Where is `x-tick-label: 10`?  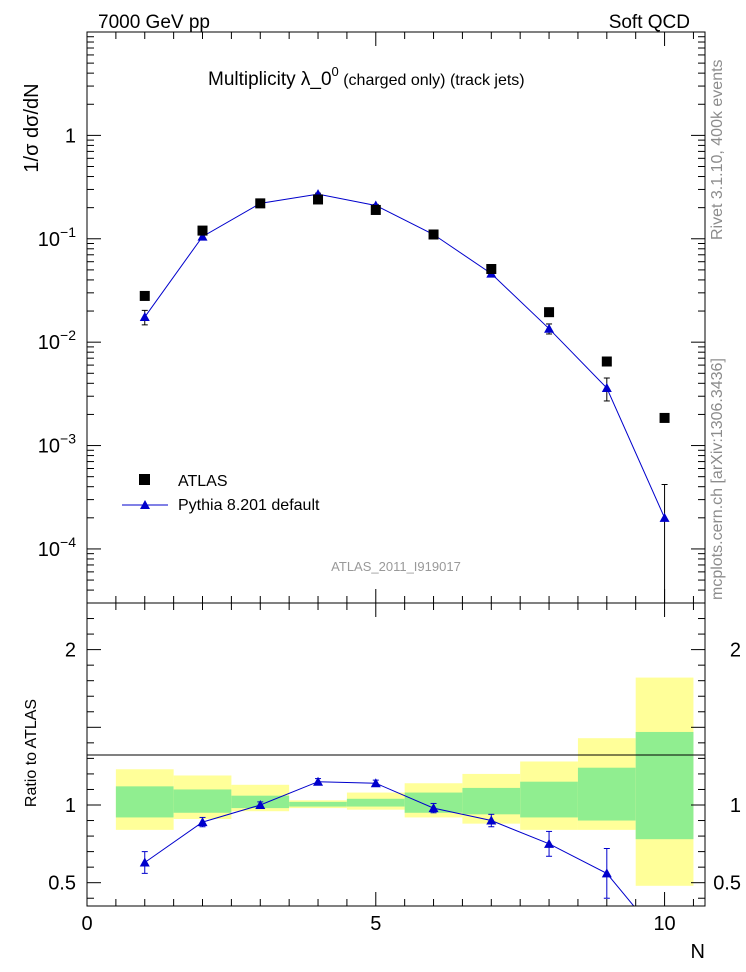 x-tick-label: 10 is located at coordinates (664, 924).